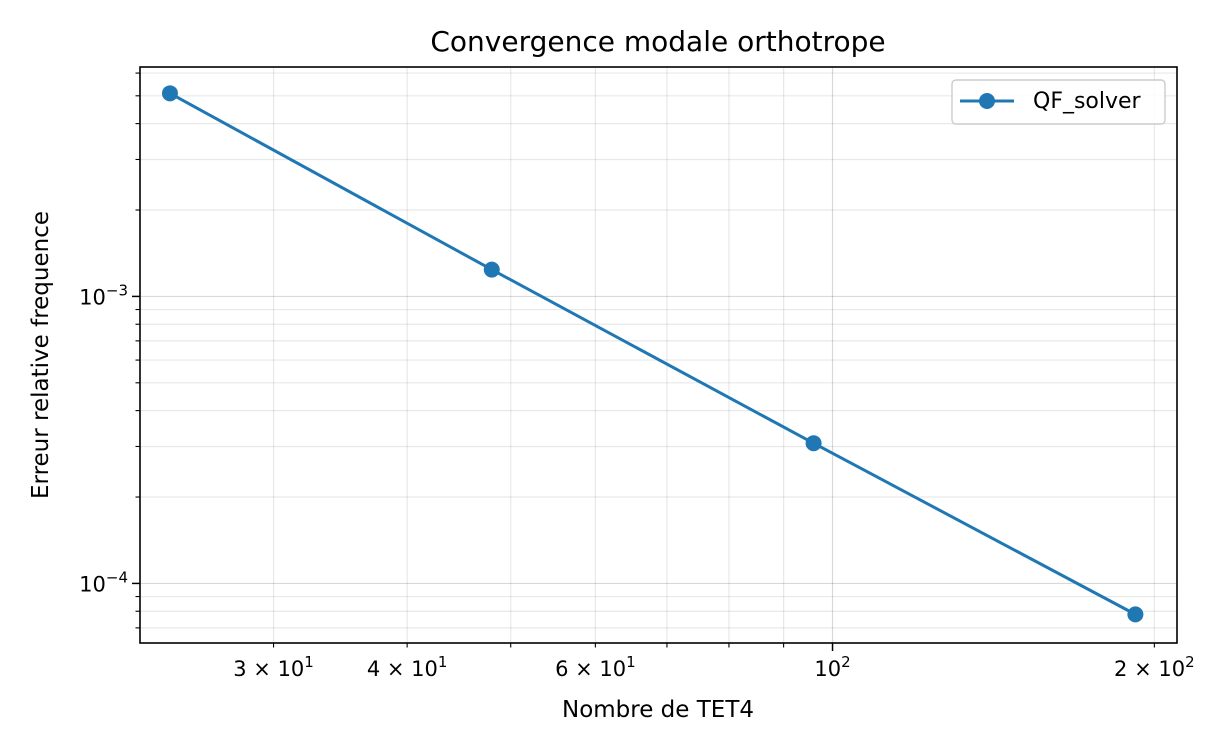 Image resolution: width=1224 pixels, height=756 pixels. Describe the element at coordinates (987, 101) in the screenshot. I see `legend-marker-swatch` at that location.